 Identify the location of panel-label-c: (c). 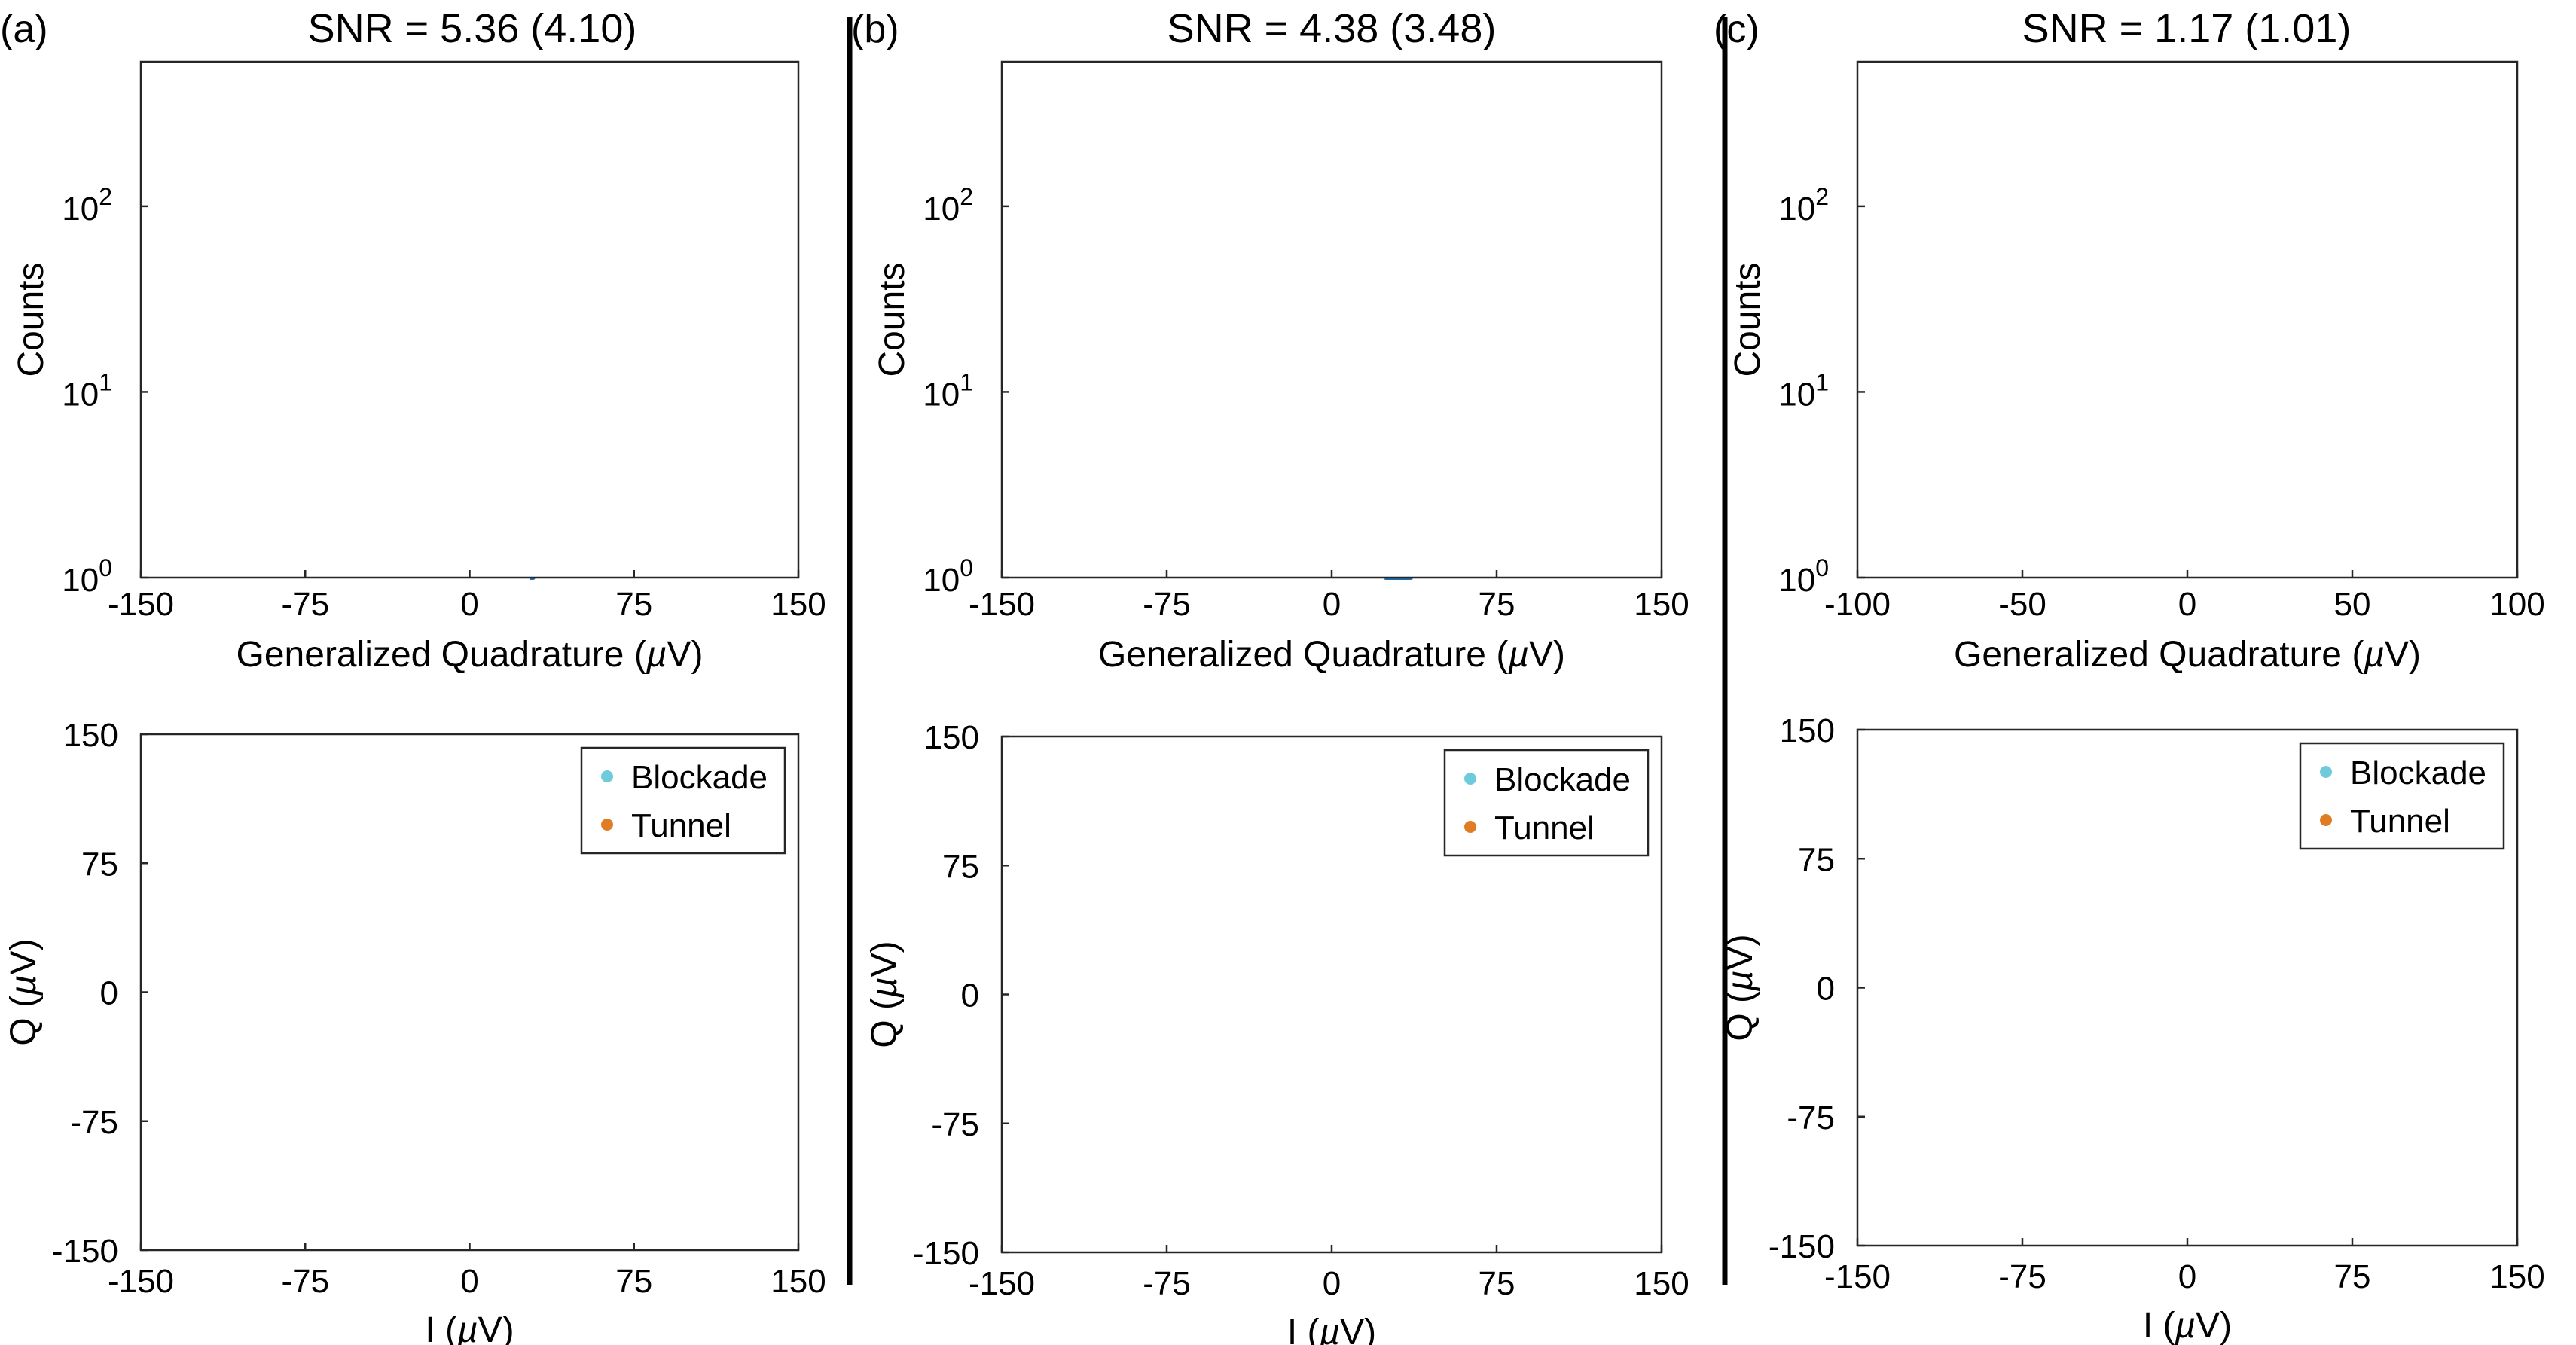
(1737, 29).